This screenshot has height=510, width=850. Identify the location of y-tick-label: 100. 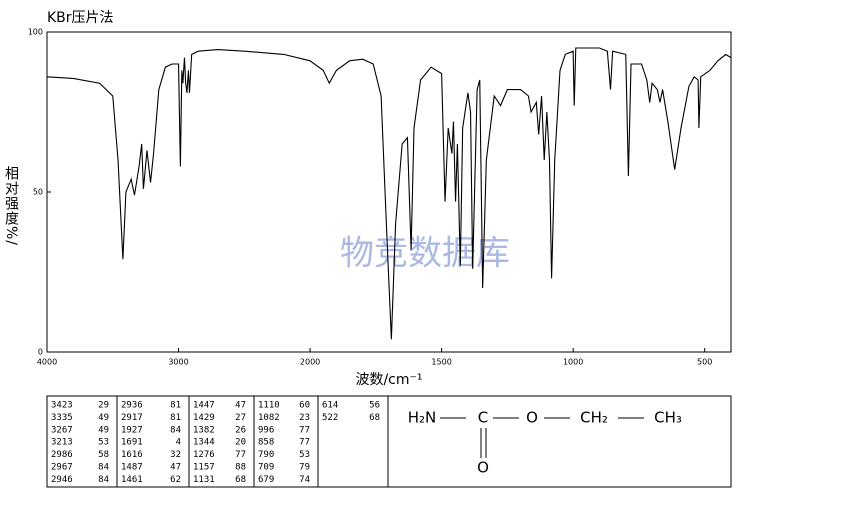
(35, 32).